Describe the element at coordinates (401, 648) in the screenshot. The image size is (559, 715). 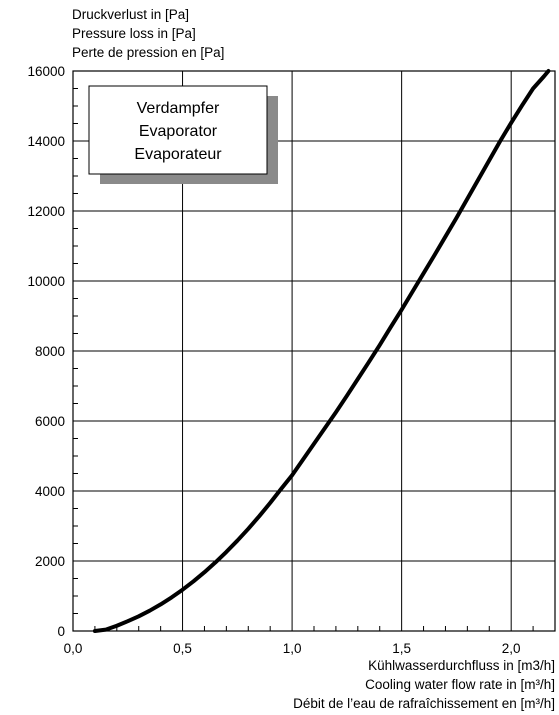
I see `x-tick-label: 1,5` at that location.